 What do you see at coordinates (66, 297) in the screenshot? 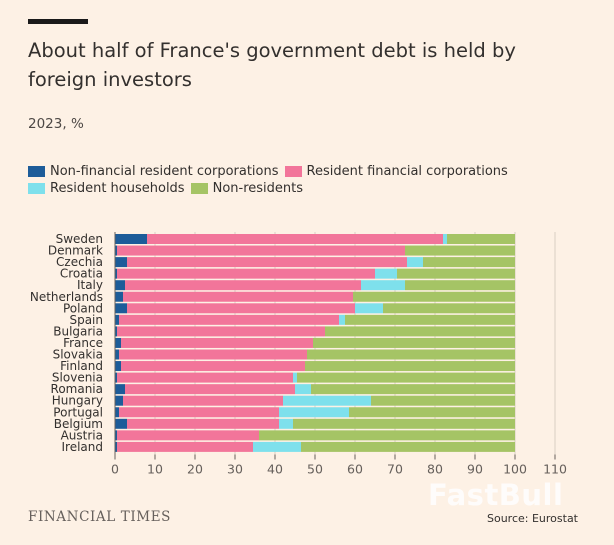
I see `category-label-netherlands: Netherlands` at bounding box center [66, 297].